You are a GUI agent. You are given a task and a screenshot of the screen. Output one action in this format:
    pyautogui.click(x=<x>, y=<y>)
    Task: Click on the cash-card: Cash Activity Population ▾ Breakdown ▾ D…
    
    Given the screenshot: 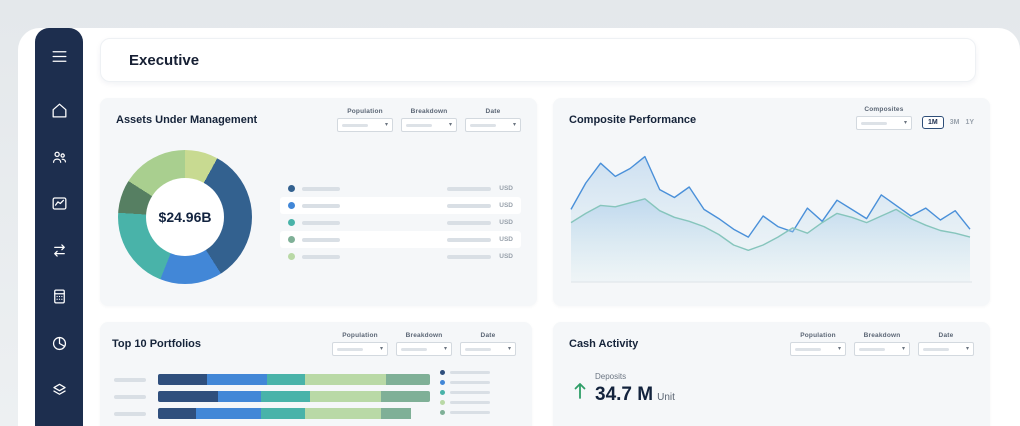 What is the action you would take?
    pyautogui.click(x=771, y=374)
    